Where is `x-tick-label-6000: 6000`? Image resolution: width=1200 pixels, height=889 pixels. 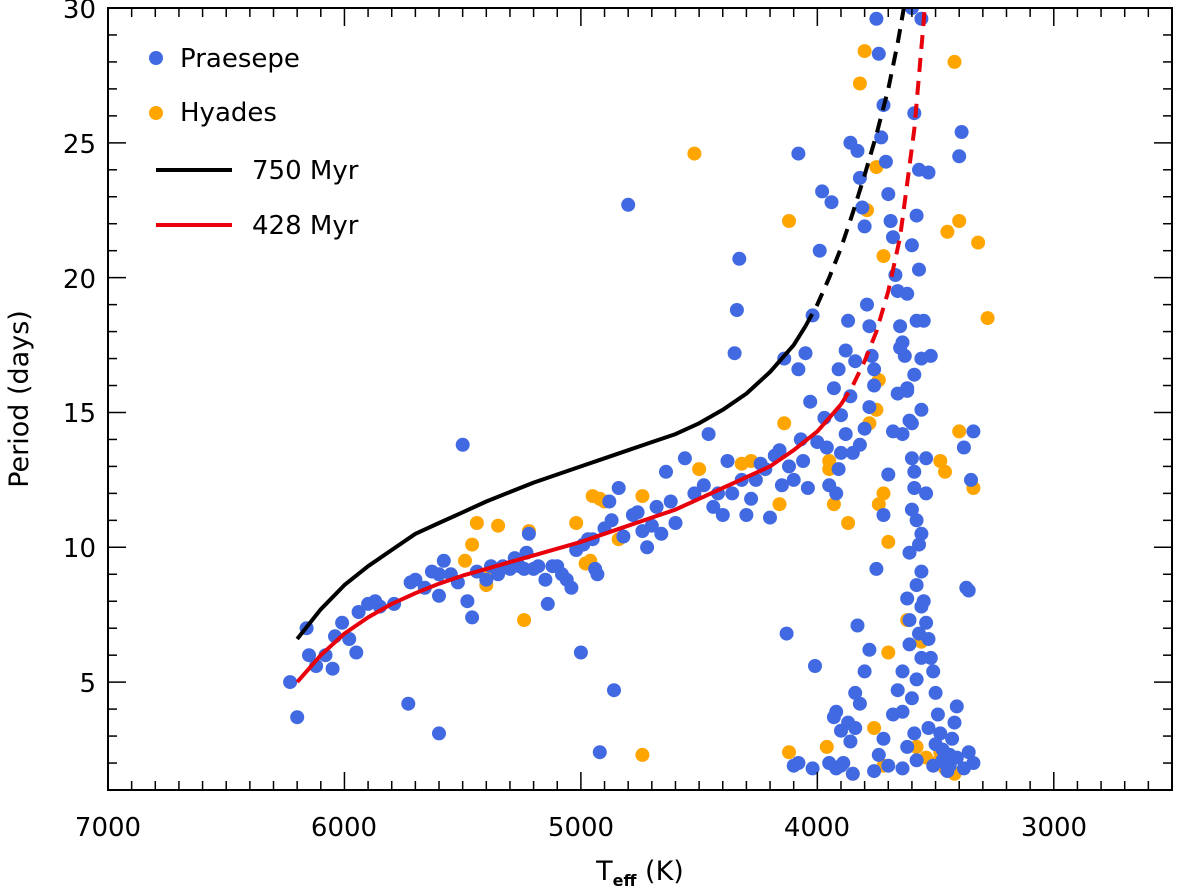 x-tick-label-6000: 6000 is located at coordinates (344, 828).